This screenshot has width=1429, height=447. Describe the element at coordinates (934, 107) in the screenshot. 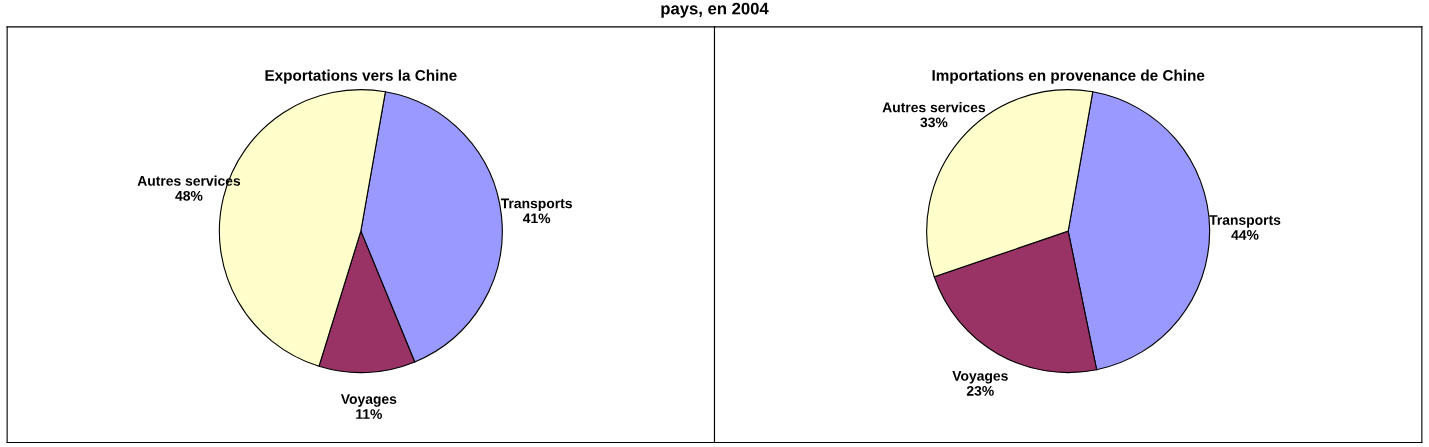

I see `slice-label: Autres services` at that location.